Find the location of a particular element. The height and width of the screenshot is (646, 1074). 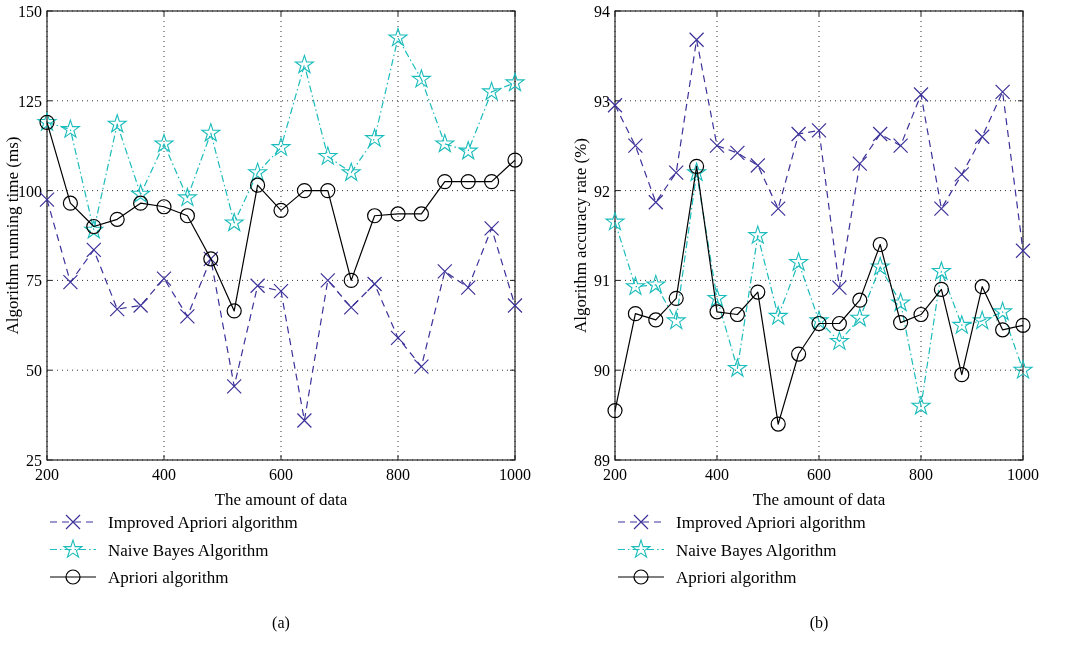

legend-label: Improved Apriori algorithm is located at coordinates (771, 522).